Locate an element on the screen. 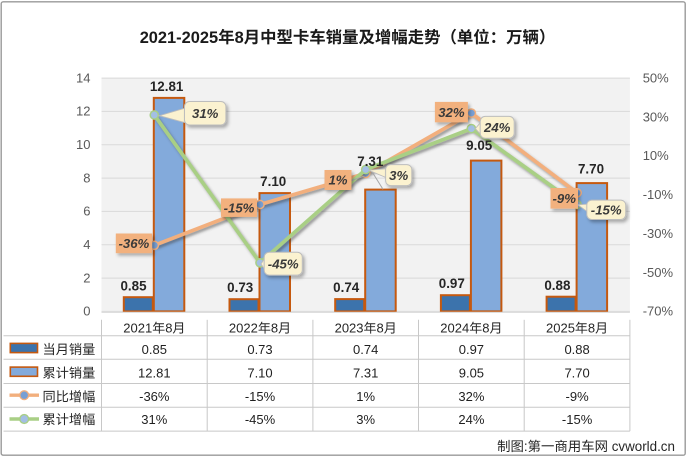 This screenshot has height=460, width=687. svg-text: 2021 is located at coordinates (137, 328).